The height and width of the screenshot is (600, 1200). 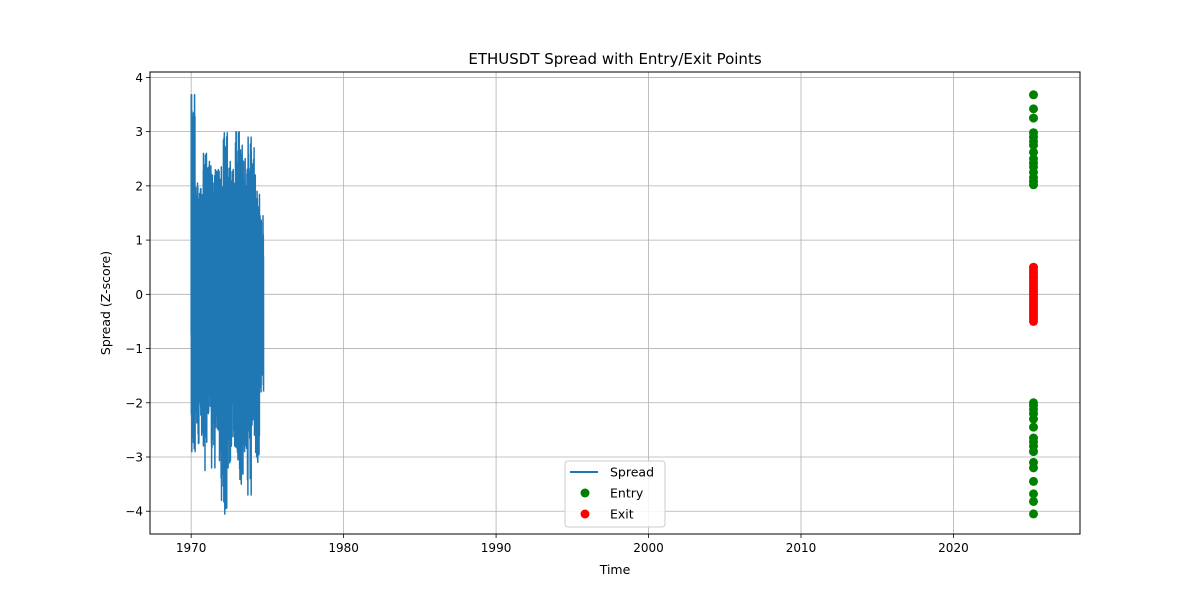 What do you see at coordinates (139, 241) in the screenshot?
I see `y-tick-label: 1` at bounding box center [139, 241].